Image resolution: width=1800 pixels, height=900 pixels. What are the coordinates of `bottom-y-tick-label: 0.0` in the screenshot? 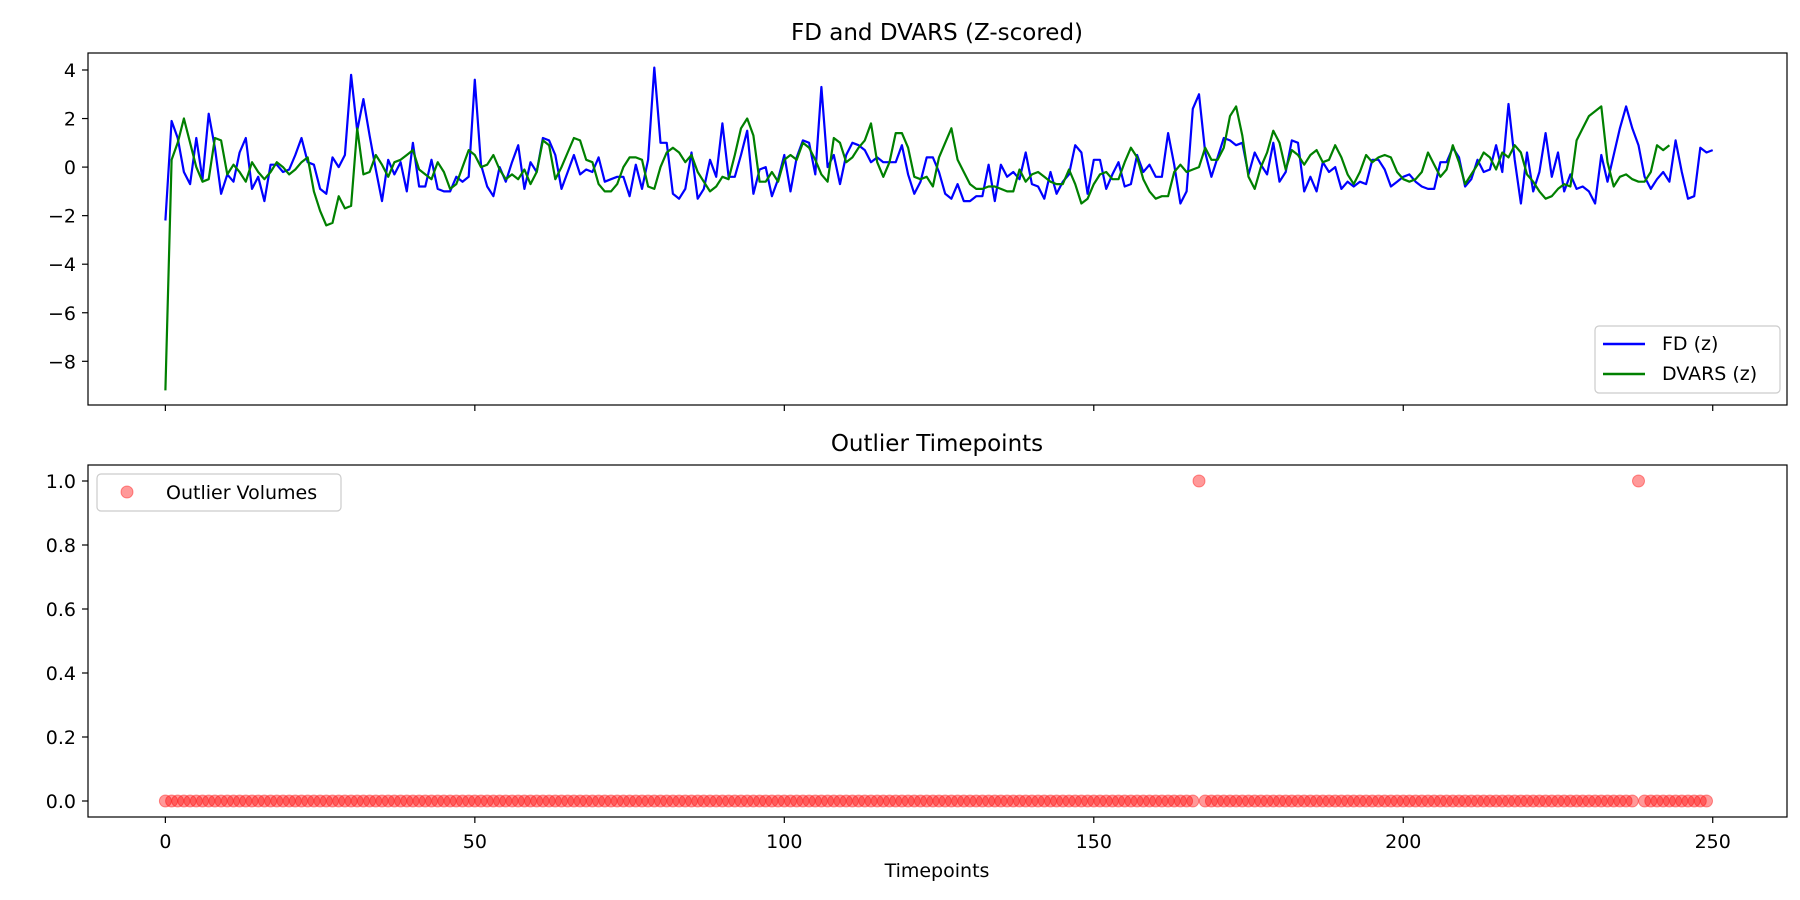 It's located at (61, 802).